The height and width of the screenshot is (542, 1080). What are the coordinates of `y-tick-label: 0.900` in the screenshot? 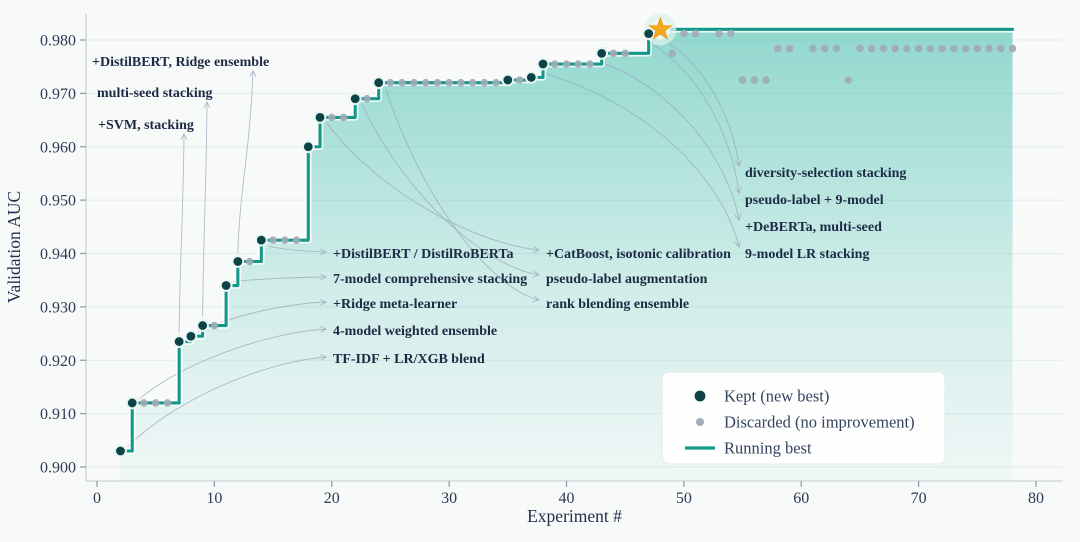 It's located at (58, 468).